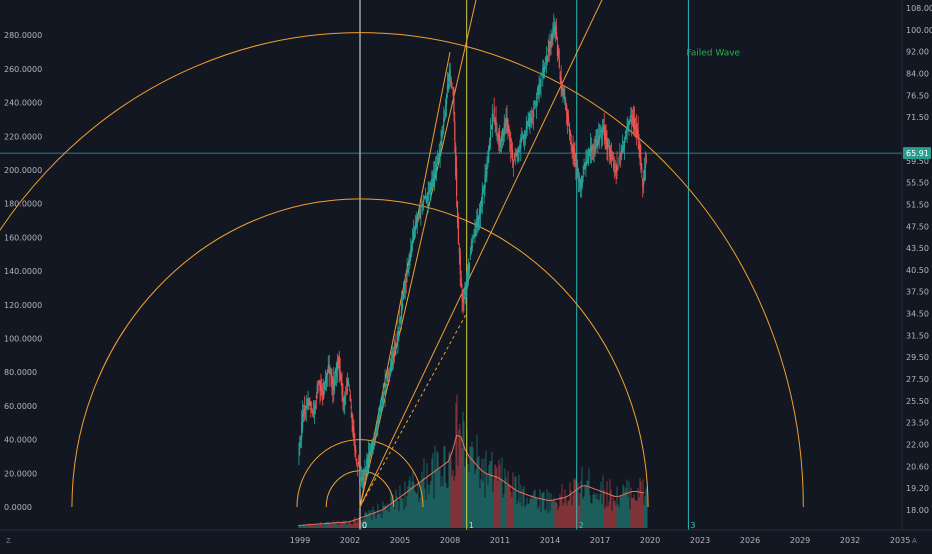 This screenshot has width=932, height=554. What do you see at coordinates (20, 406) in the screenshot?
I see `left-axis-tick-label: 60.0000` at bounding box center [20, 406].